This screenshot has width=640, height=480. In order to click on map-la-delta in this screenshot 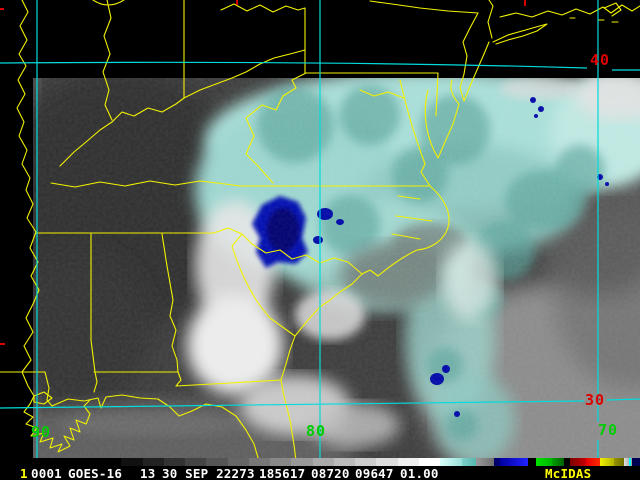, I will do `click(57, 426)`.